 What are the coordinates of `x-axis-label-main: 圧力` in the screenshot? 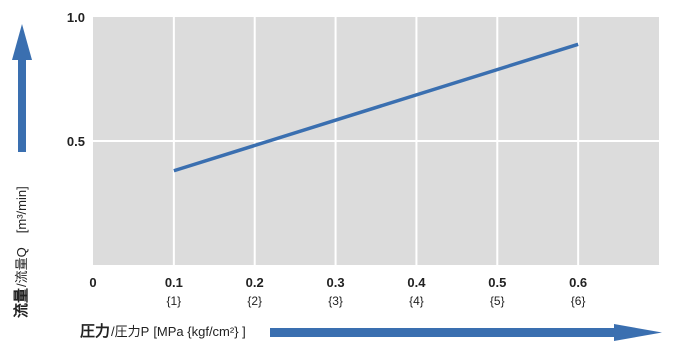 It's located at (95, 331).